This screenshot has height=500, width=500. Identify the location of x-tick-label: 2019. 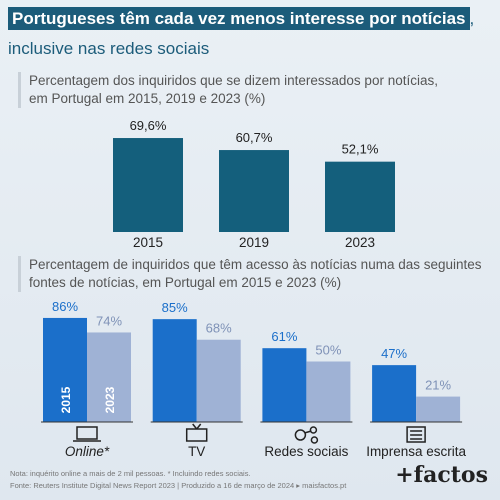
(254, 242).